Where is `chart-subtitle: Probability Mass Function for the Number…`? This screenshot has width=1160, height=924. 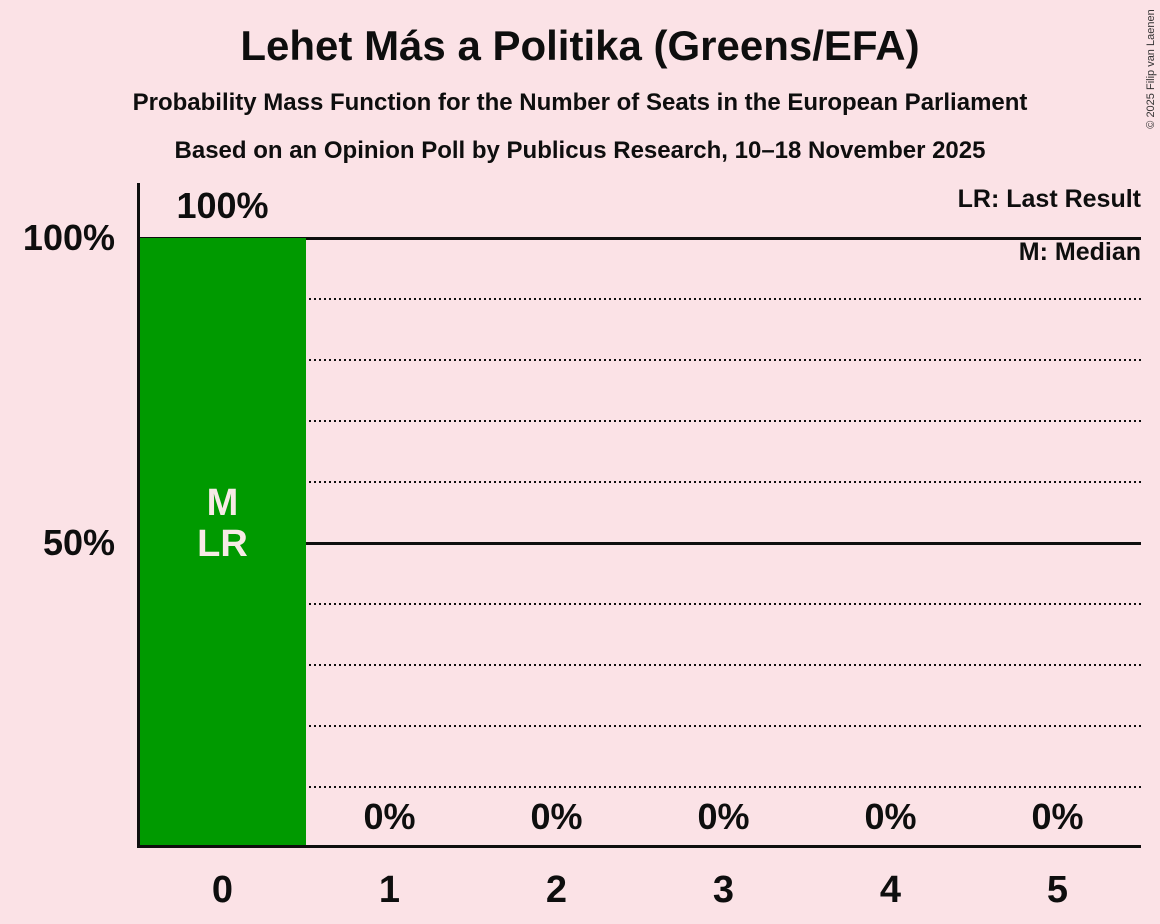 chart-subtitle: Probability Mass Function for the Number… is located at coordinates (580, 102).